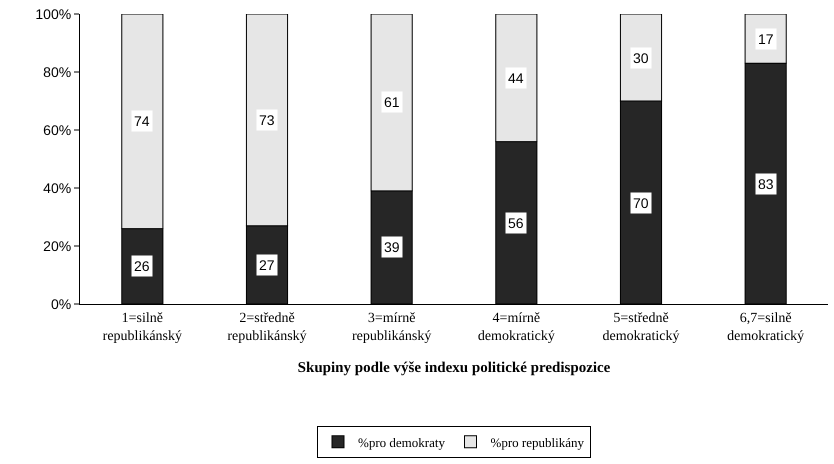 Image resolution: width=834 pixels, height=464 pixels. I want to click on data-label: 44, so click(516, 78).